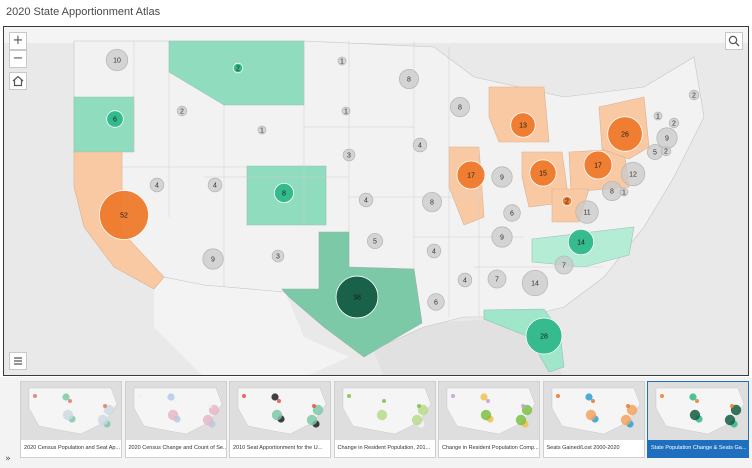 The image size is (752, 468). What do you see at coordinates (18, 81) in the screenshot?
I see `home-button` at bounding box center [18, 81].